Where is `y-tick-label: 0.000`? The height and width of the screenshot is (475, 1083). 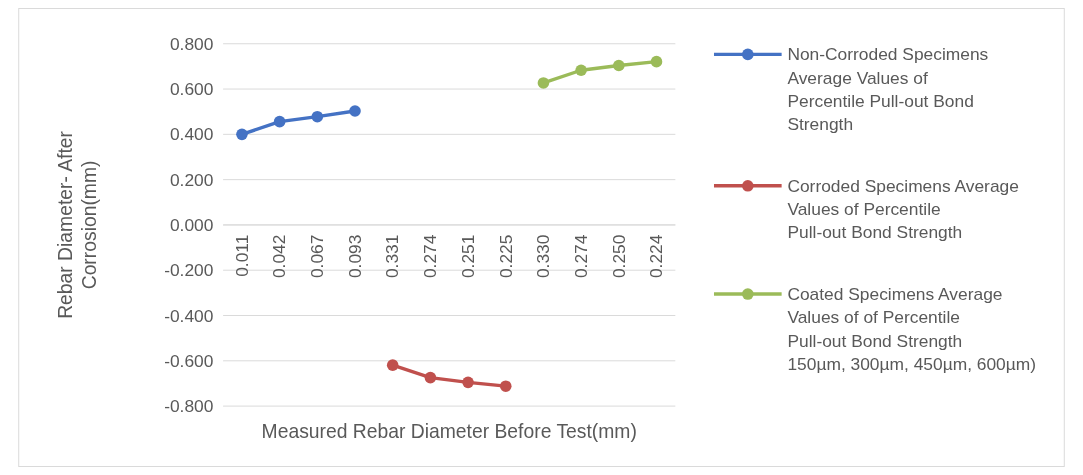 y-tick-label: 0.000 is located at coordinates (191, 225).